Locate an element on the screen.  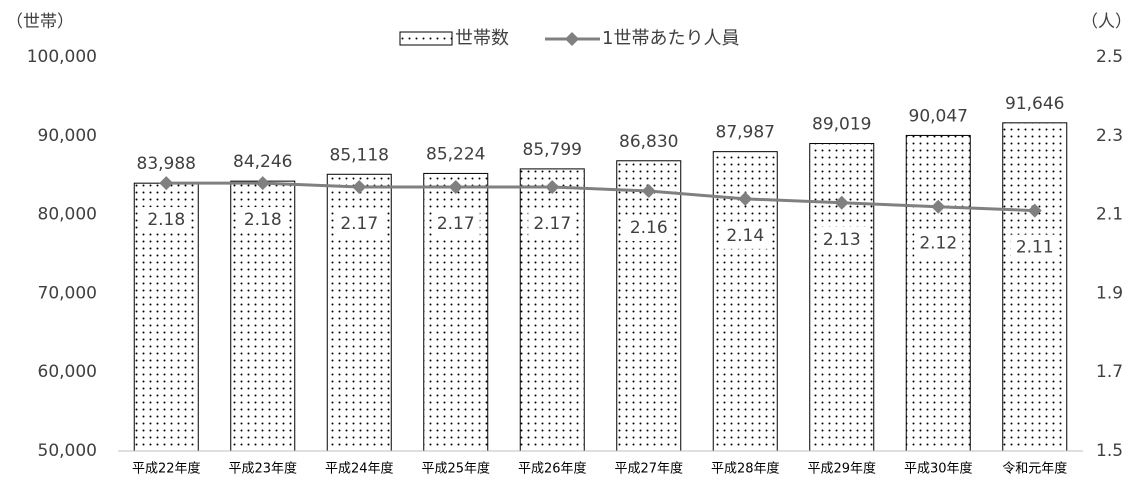
y2-tick-label: 1.9 is located at coordinates (1109, 293).